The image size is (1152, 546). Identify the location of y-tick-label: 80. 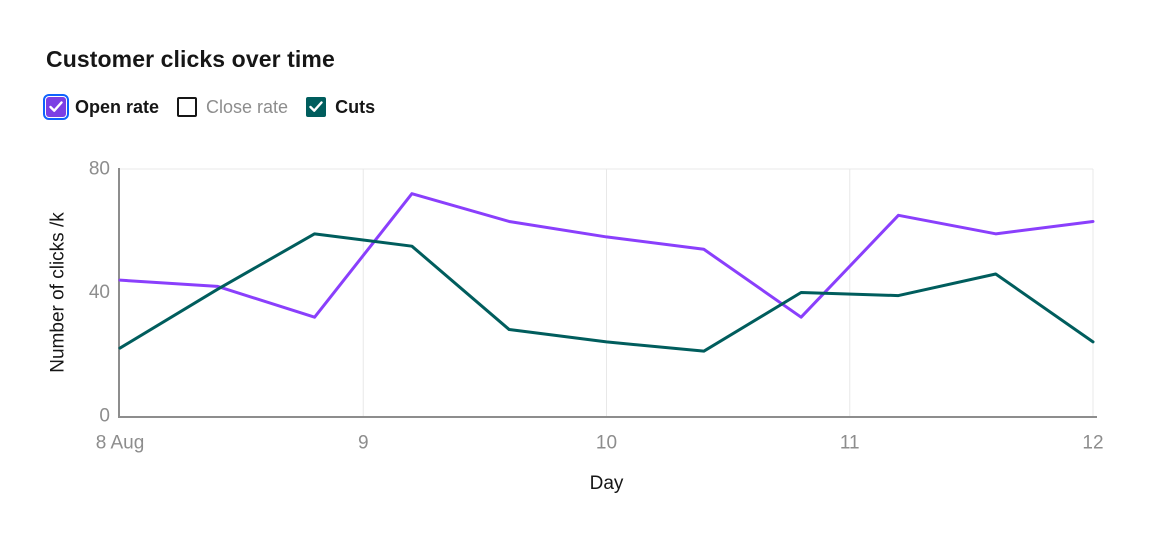
(99, 169).